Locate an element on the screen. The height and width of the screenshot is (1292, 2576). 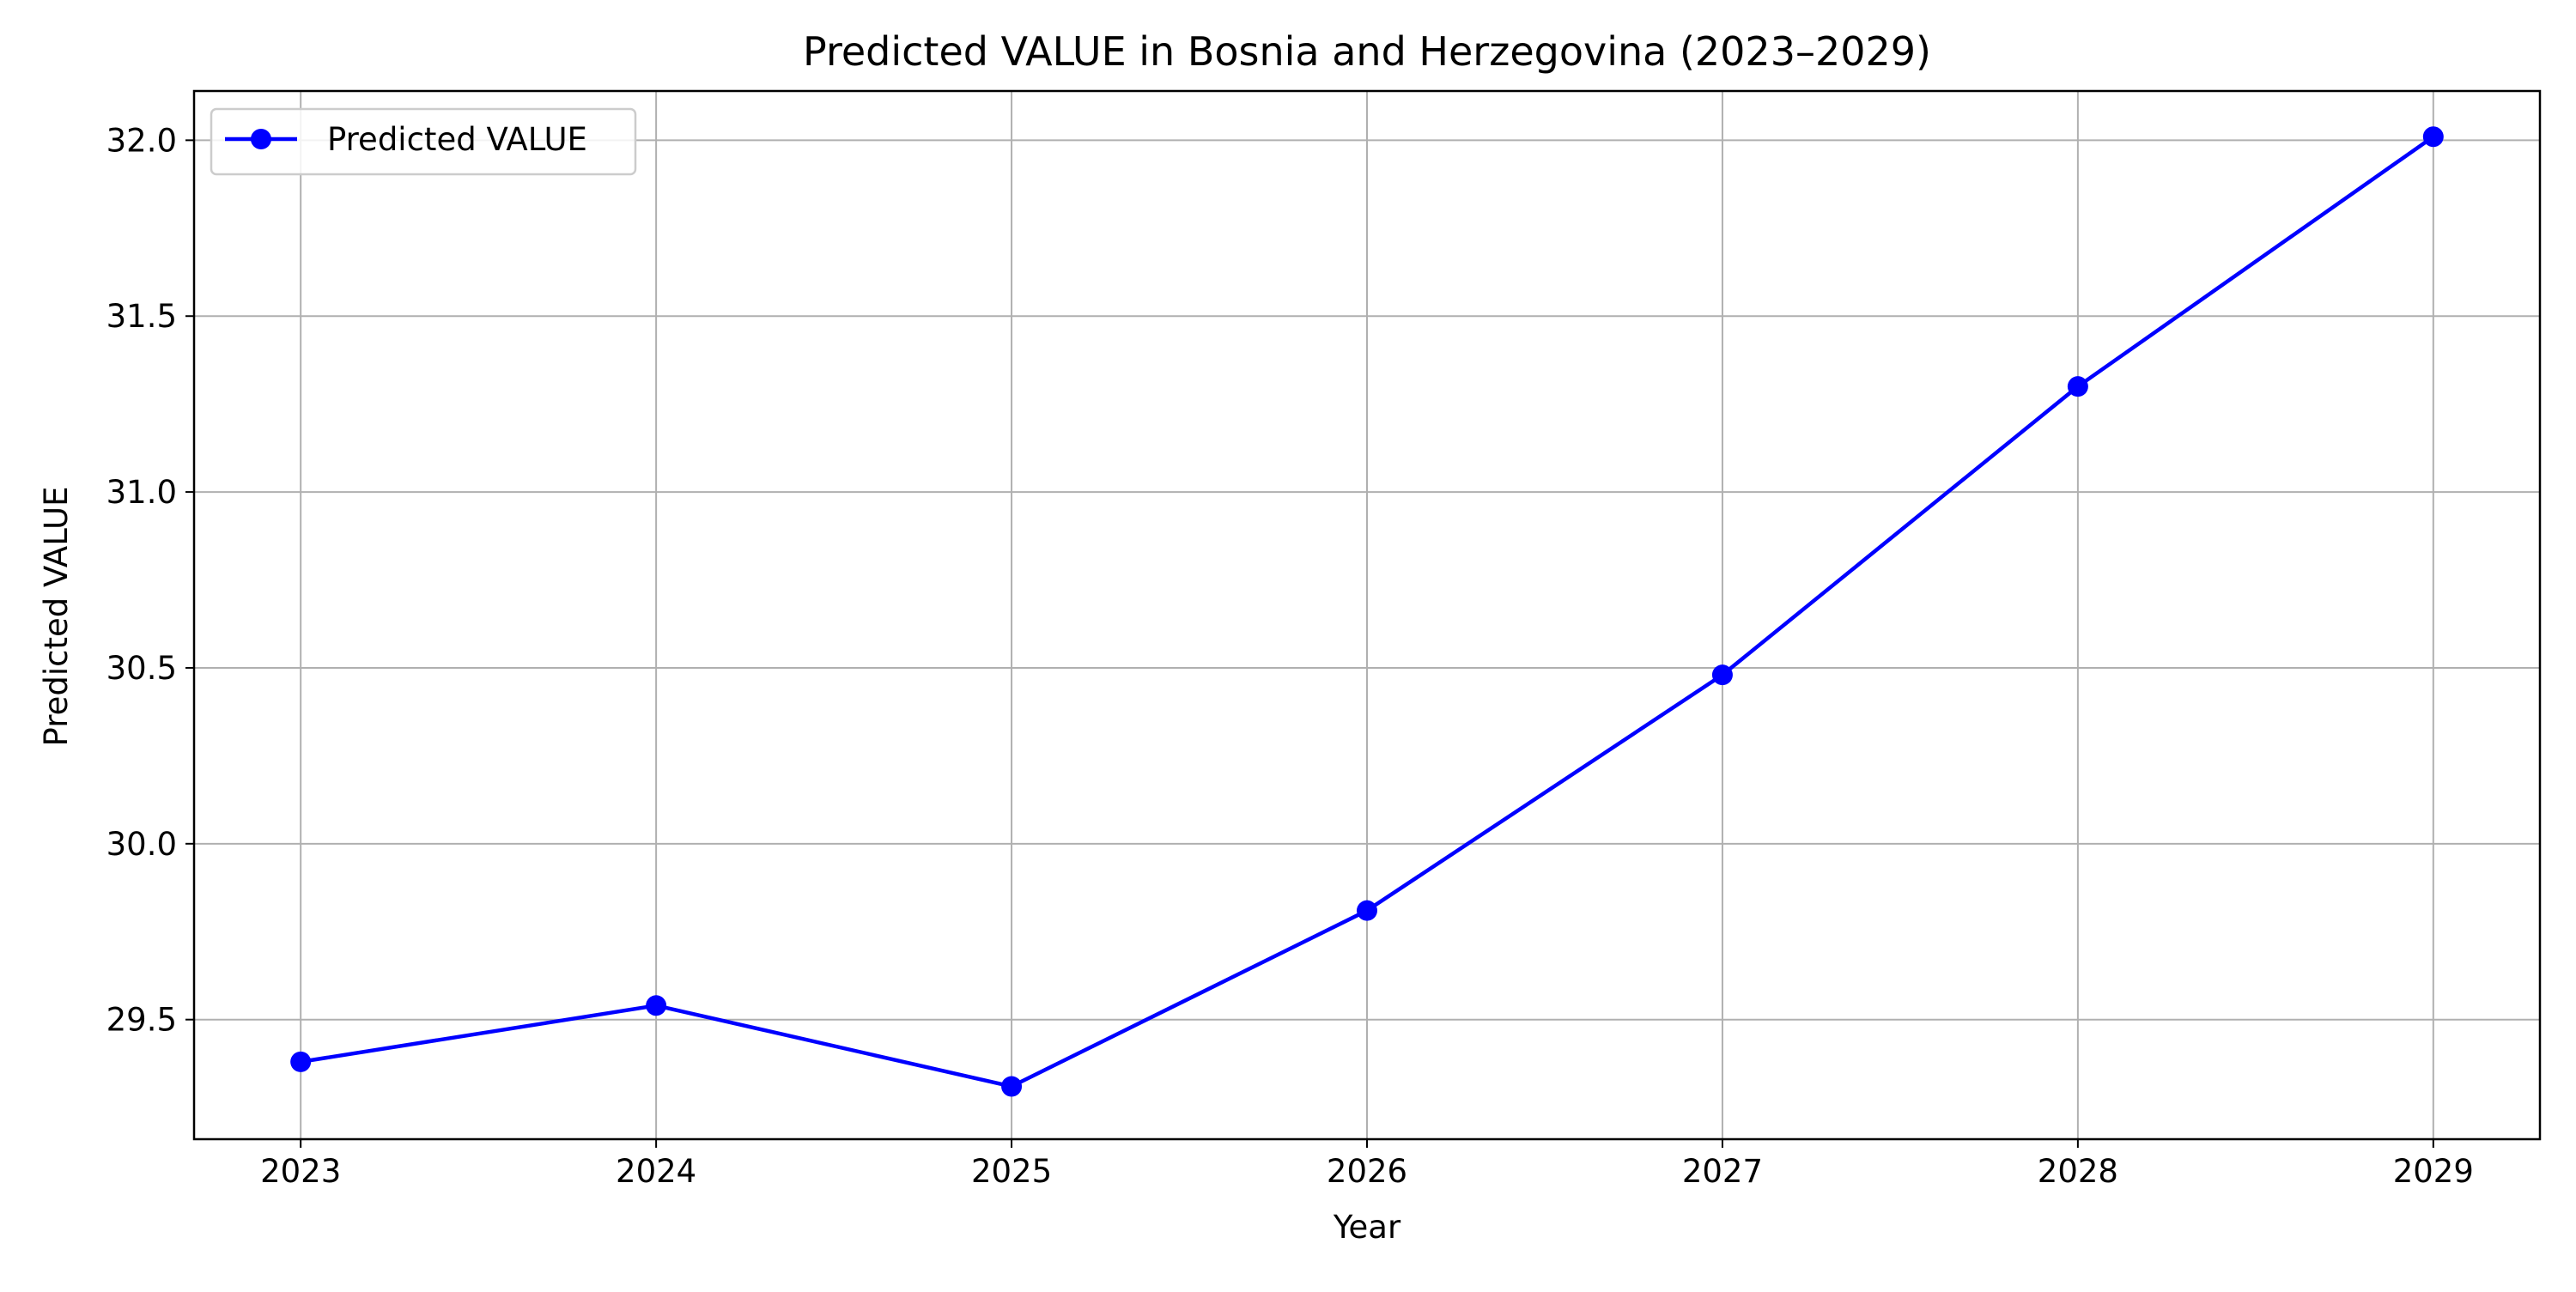
x-tick-label: 2024 is located at coordinates (656, 1171).